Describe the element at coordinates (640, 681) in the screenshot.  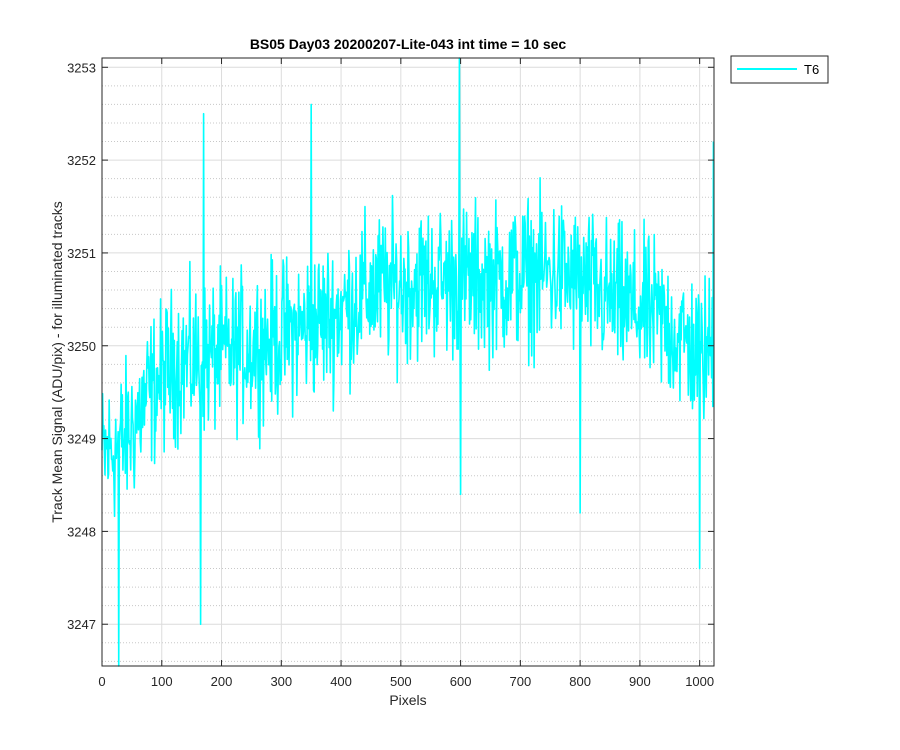
I see `x-tick-label: 900` at that location.